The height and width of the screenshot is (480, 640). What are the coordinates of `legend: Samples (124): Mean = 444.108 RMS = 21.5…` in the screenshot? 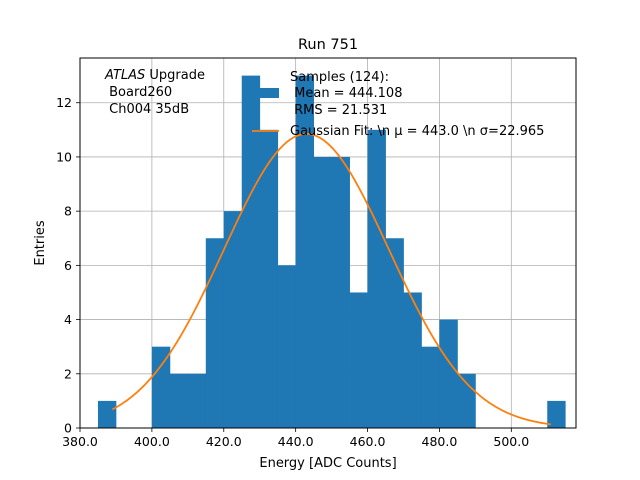 It's located at (398, 104).